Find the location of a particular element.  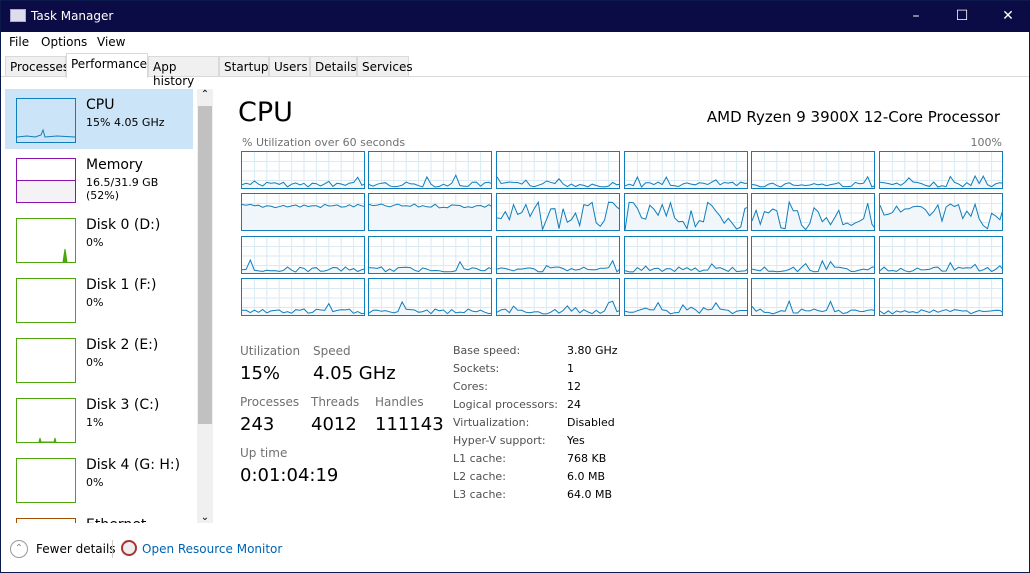

minimize-button: – is located at coordinates (916, 16).